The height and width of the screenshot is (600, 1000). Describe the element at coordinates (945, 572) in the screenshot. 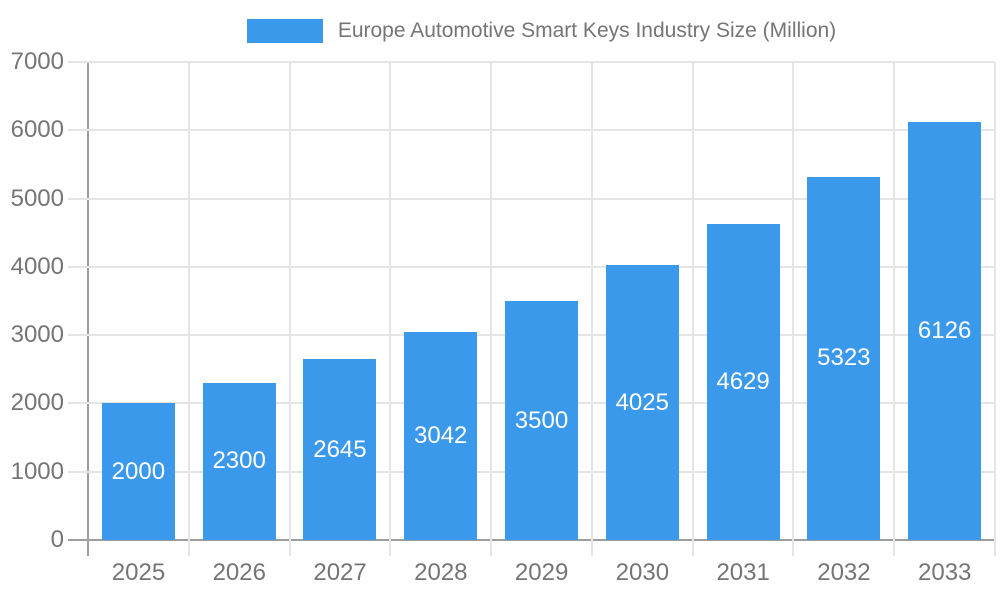

I see `x-tick-label: 2033` at that location.